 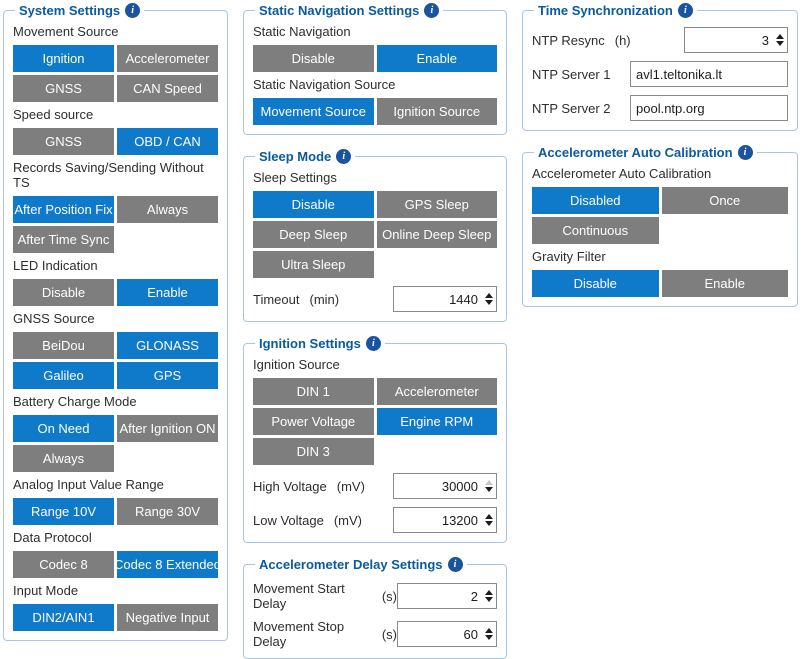 What do you see at coordinates (571, 74) in the screenshot?
I see `field-label: NTP Server 1` at bounding box center [571, 74].